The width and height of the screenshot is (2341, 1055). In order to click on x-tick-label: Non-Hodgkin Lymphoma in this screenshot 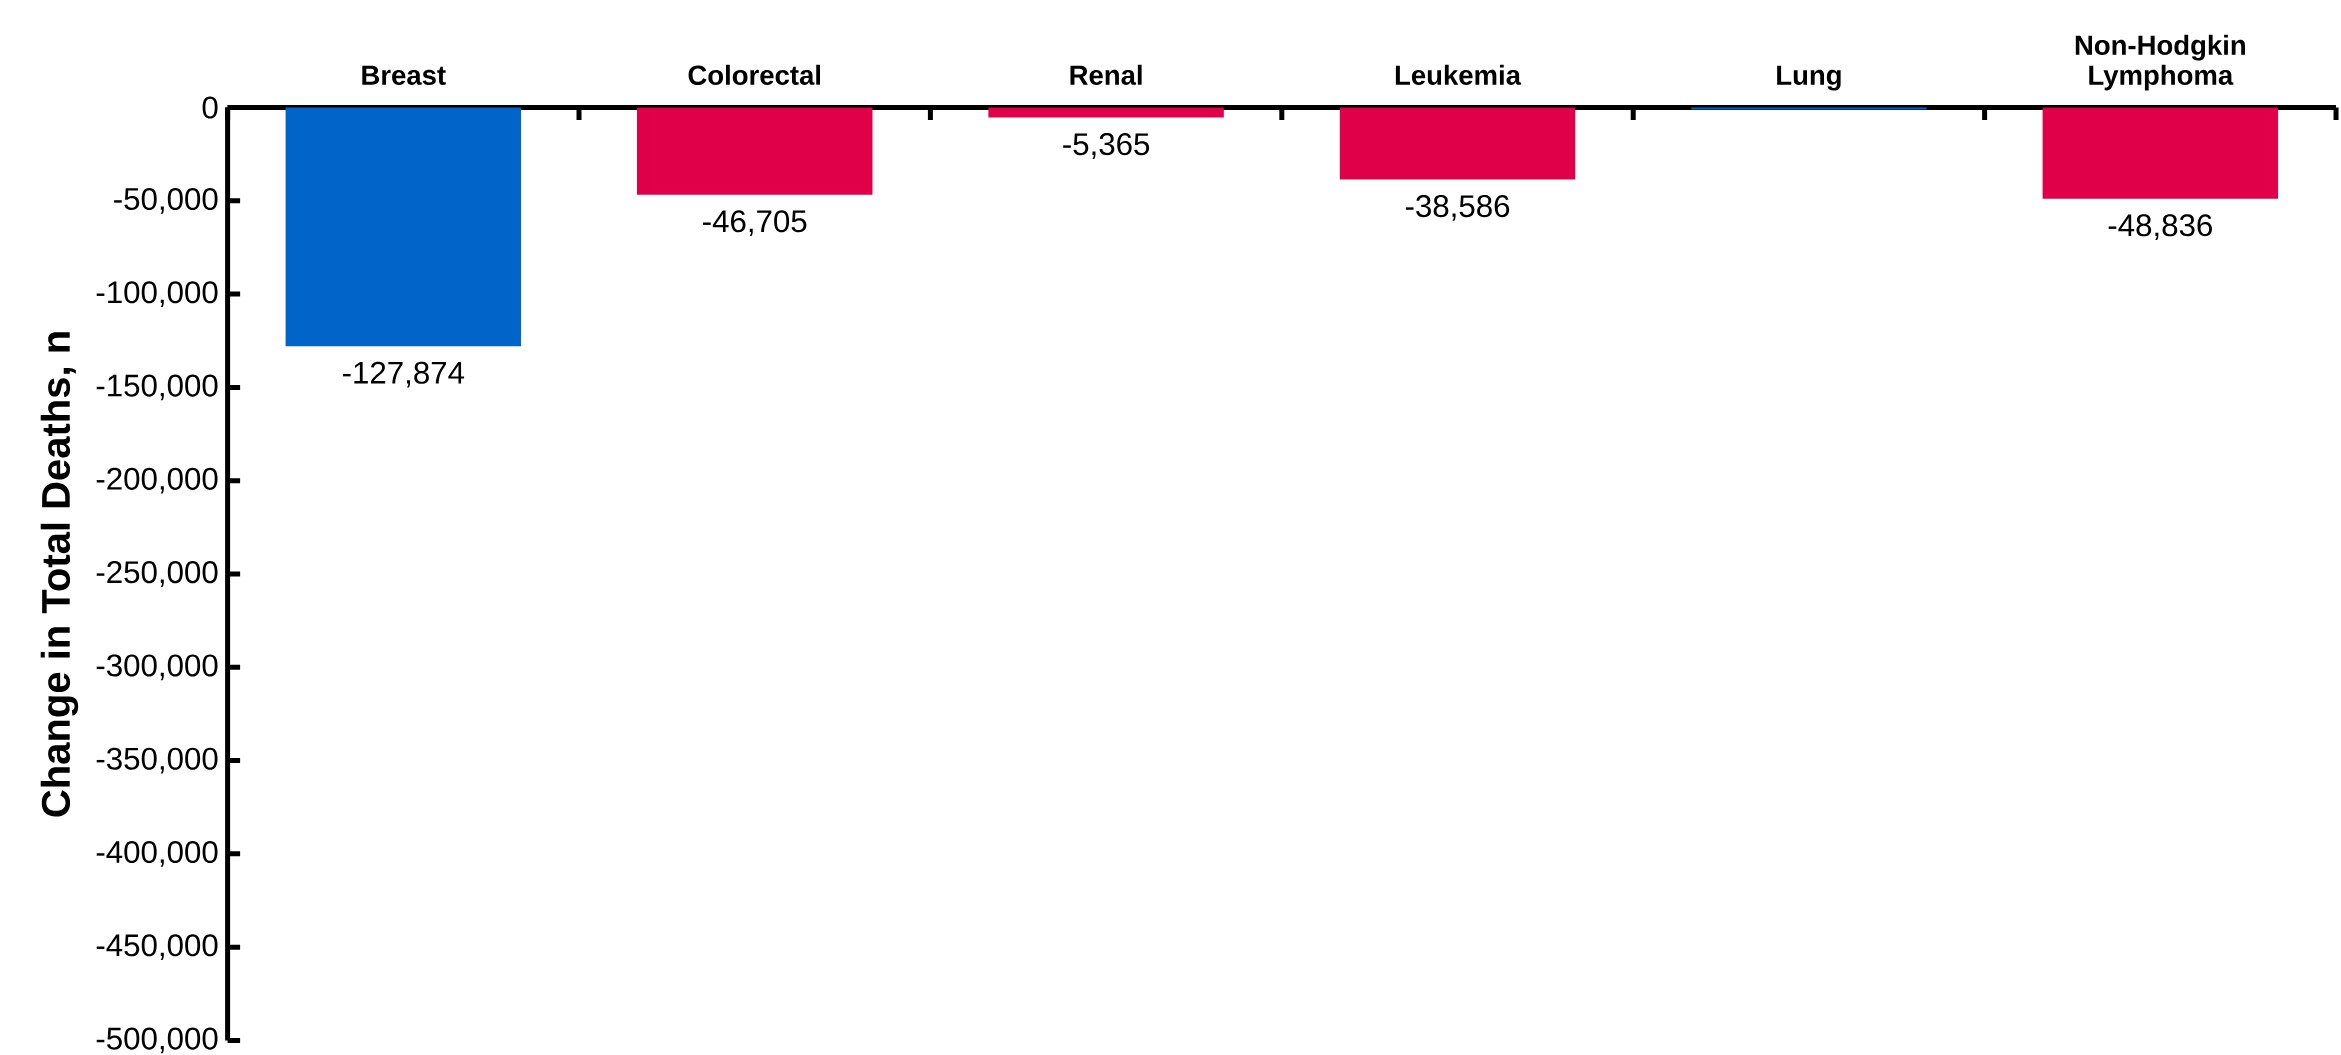, I will do `click(2160, 62)`.